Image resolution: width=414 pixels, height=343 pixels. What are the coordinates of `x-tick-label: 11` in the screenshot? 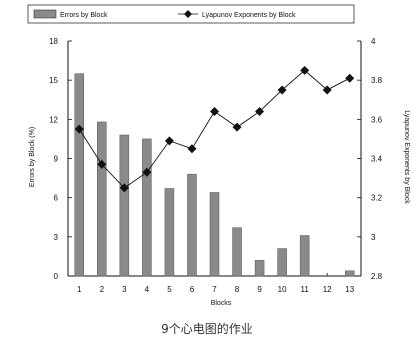 It's located at (304, 289).